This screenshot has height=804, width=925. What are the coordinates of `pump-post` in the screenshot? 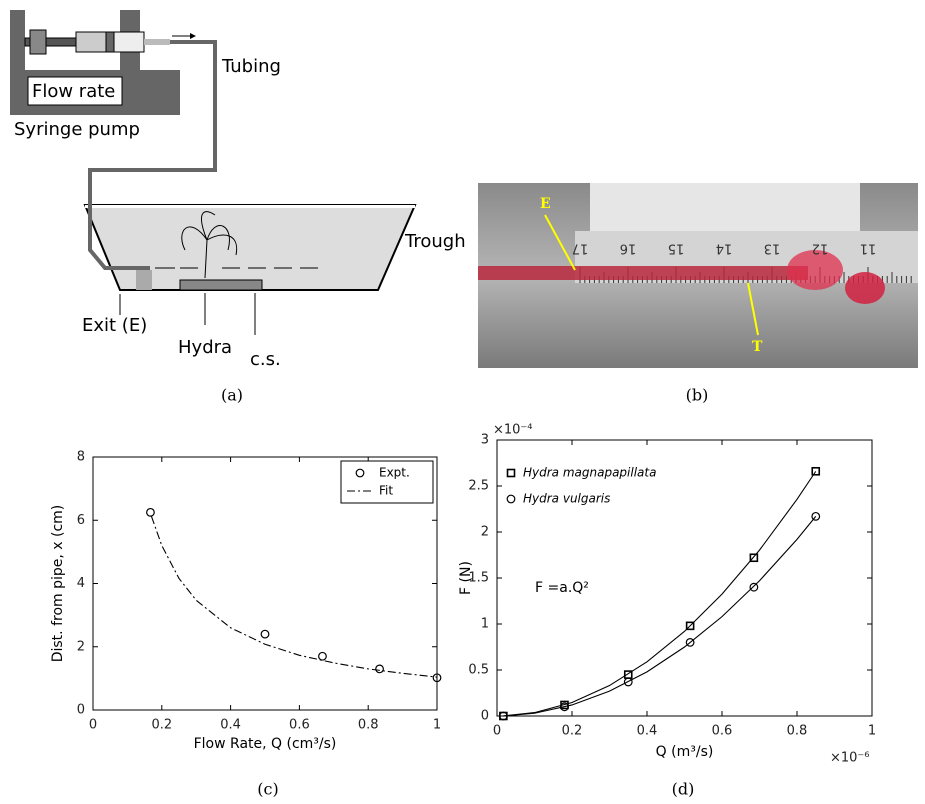 It's located at (17, 41).